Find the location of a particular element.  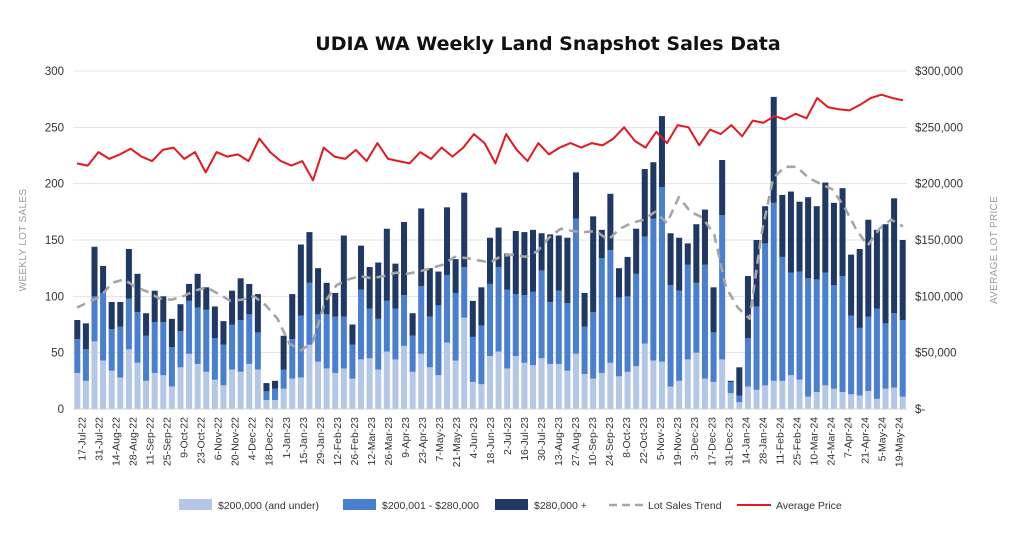

x-tick-label: 16-Jul-23 is located at coordinates (525, 439).